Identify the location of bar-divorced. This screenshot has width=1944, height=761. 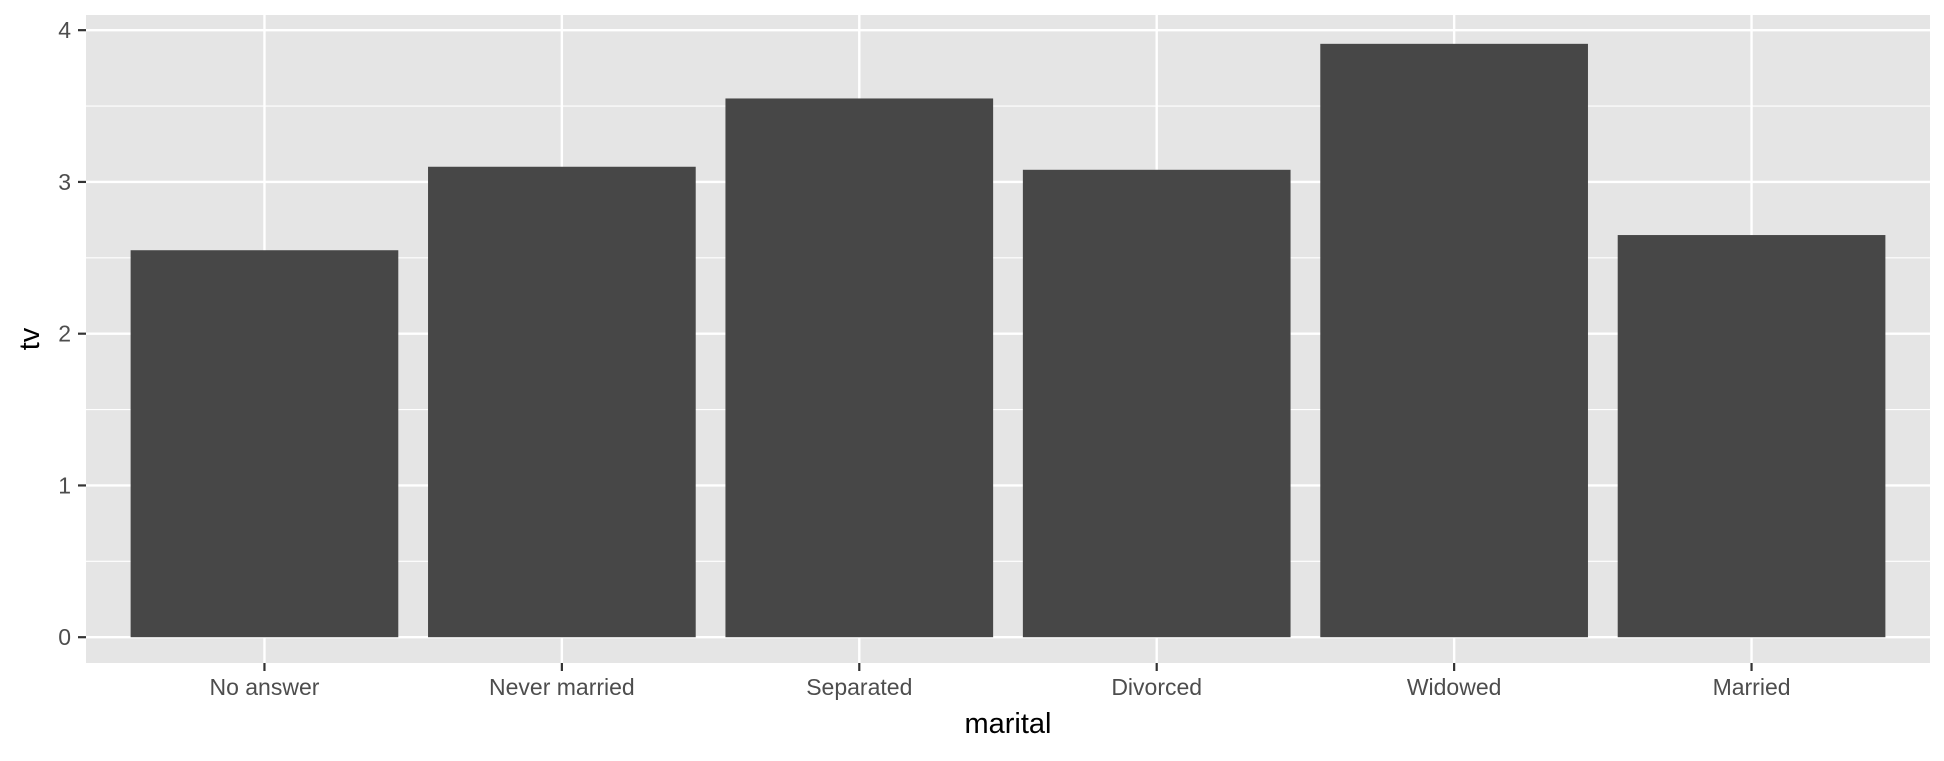
(1156, 403).